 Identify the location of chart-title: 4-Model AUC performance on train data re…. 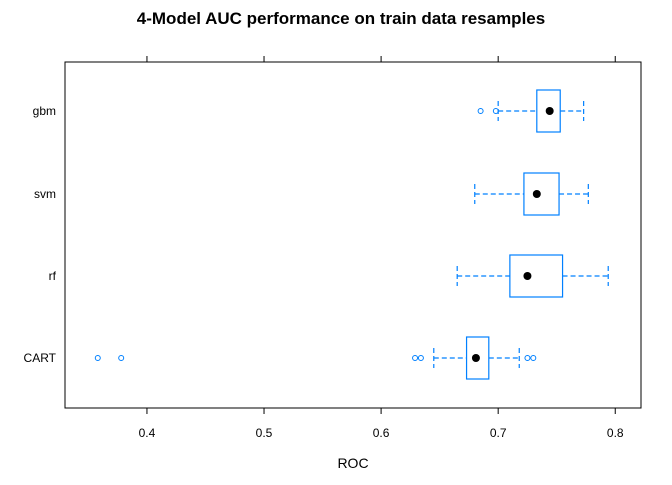
(341, 18).